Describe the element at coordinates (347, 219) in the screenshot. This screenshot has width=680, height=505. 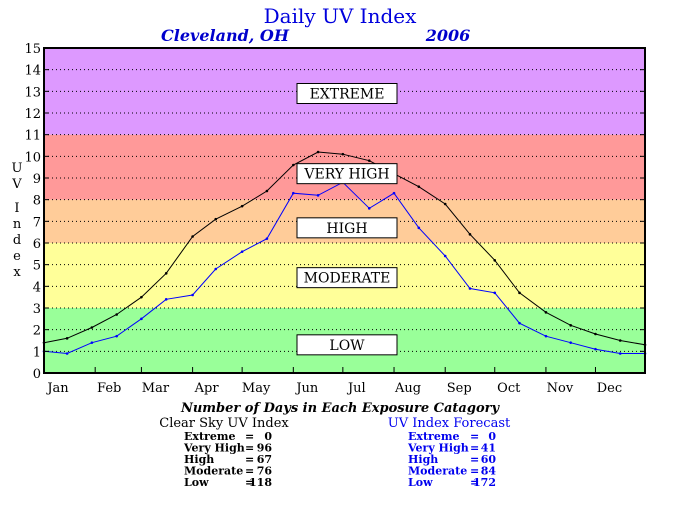
I see `band-labels: LOW MODERATE HIGH VERY HIGH EXTREME` at that location.